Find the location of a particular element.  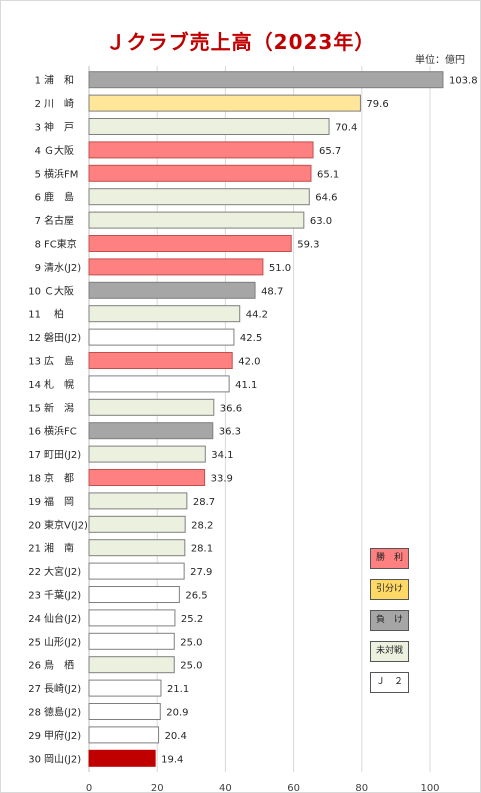

category-label: 仙台(J2) is located at coordinates (62, 618).